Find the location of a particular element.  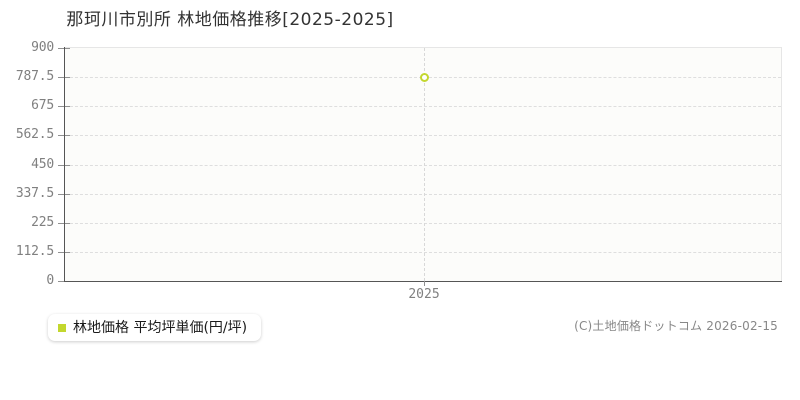

y-tick-label: 562.5 is located at coordinates (34, 135).